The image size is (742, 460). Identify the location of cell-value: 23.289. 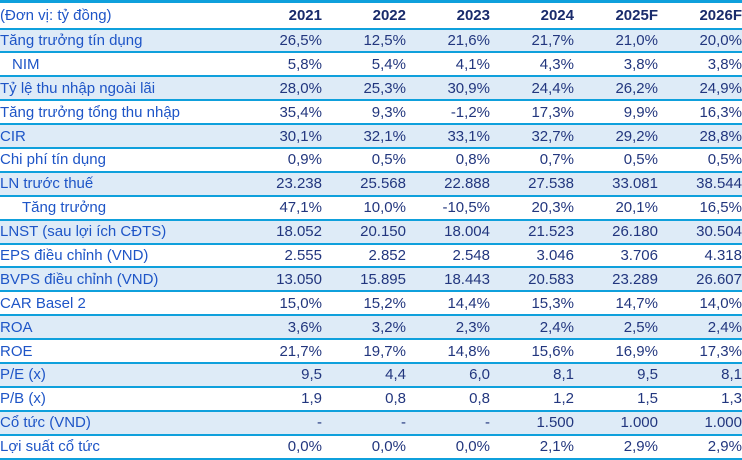
(616, 280).